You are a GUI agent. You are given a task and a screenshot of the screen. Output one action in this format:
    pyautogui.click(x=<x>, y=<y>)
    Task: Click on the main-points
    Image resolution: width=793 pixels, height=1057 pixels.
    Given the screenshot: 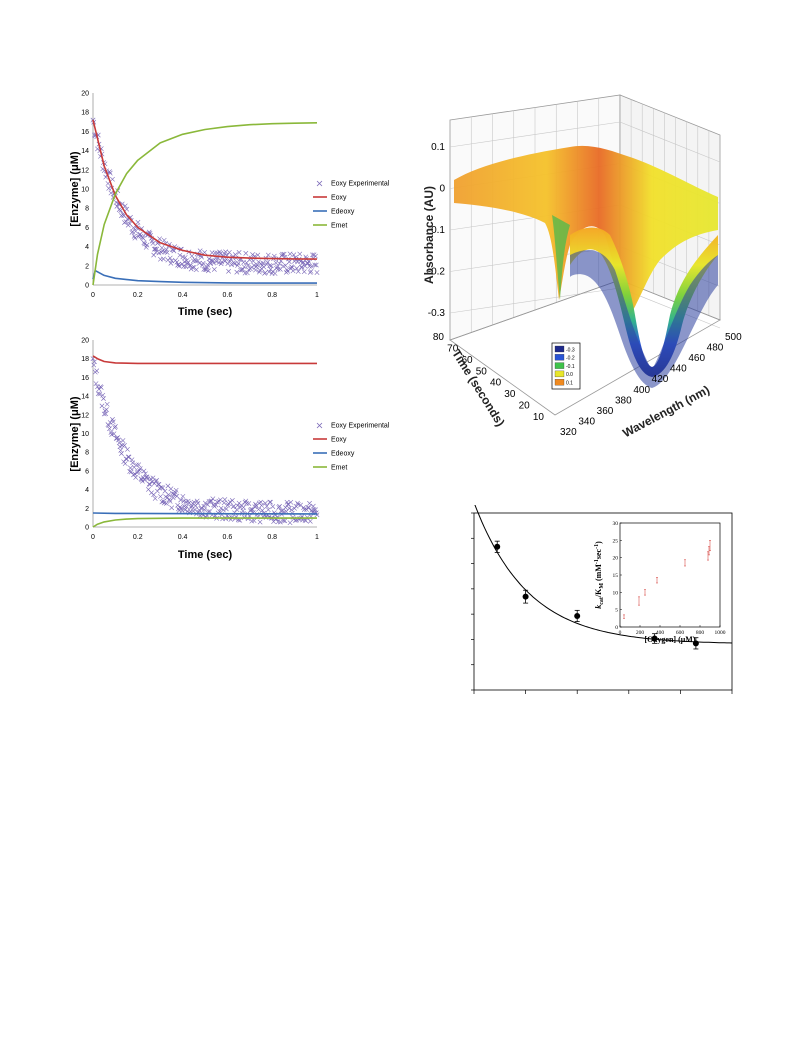 What is the action you would take?
    pyautogui.click(x=596, y=595)
    